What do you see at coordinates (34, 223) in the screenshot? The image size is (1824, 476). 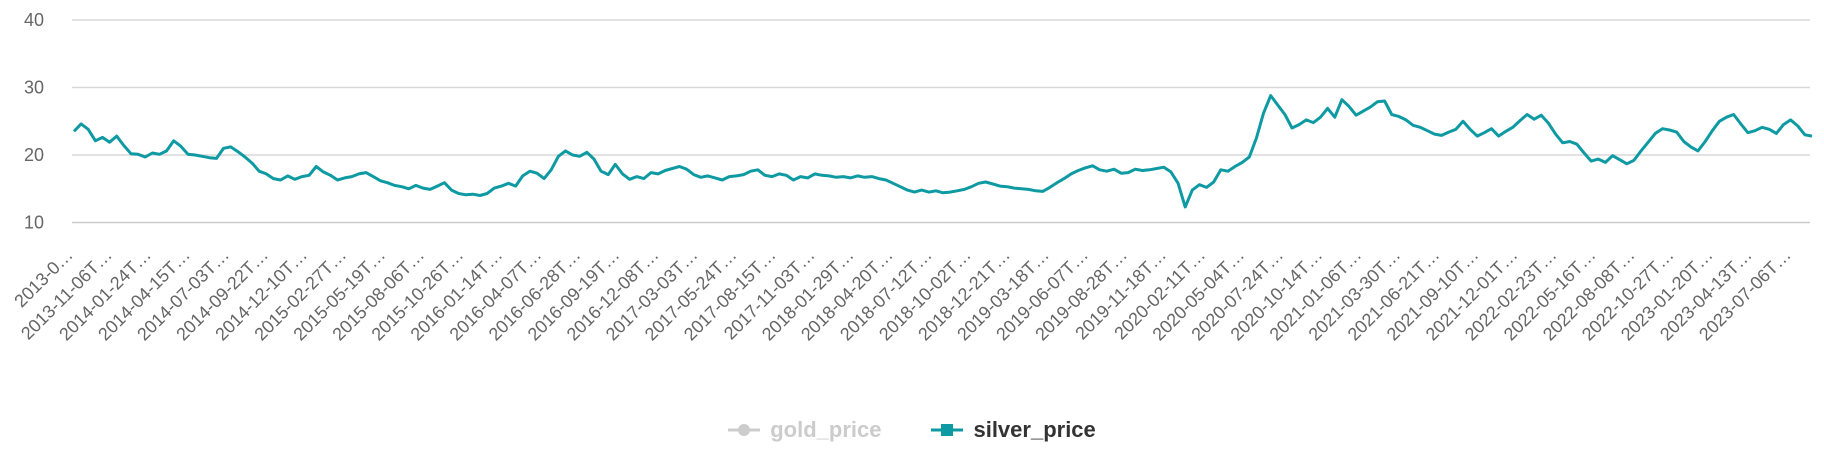 I see `y-tick-label: 10` at bounding box center [34, 223].